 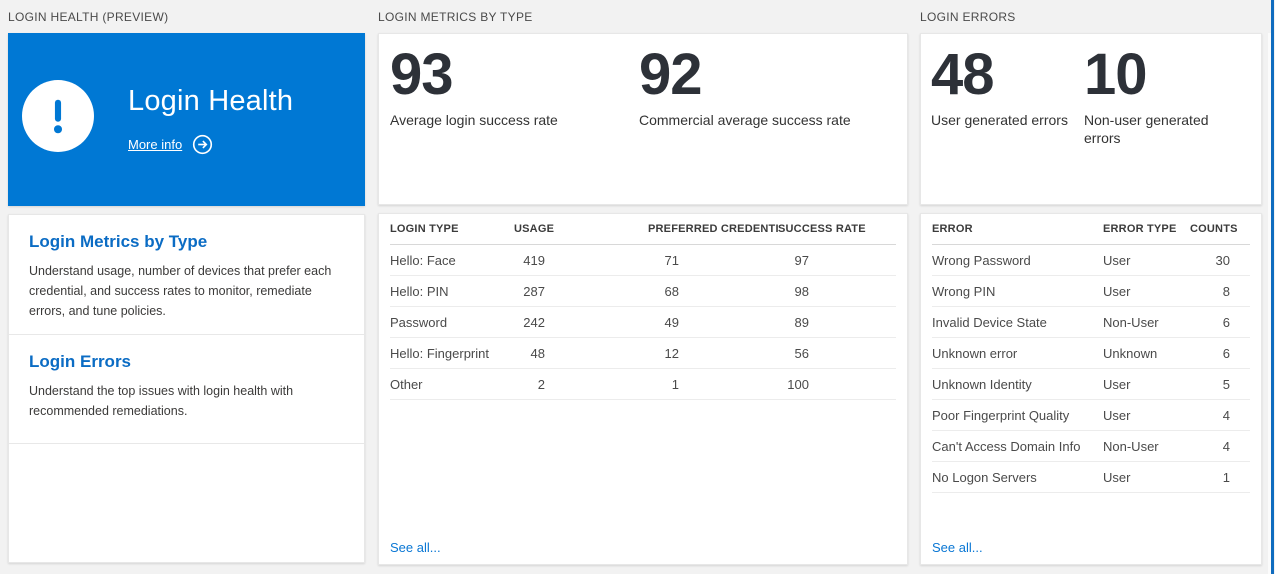 What do you see at coordinates (984, 477) in the screenshot?
I see `table-cell: No Logon Servers` at bounding box center [984, 477].